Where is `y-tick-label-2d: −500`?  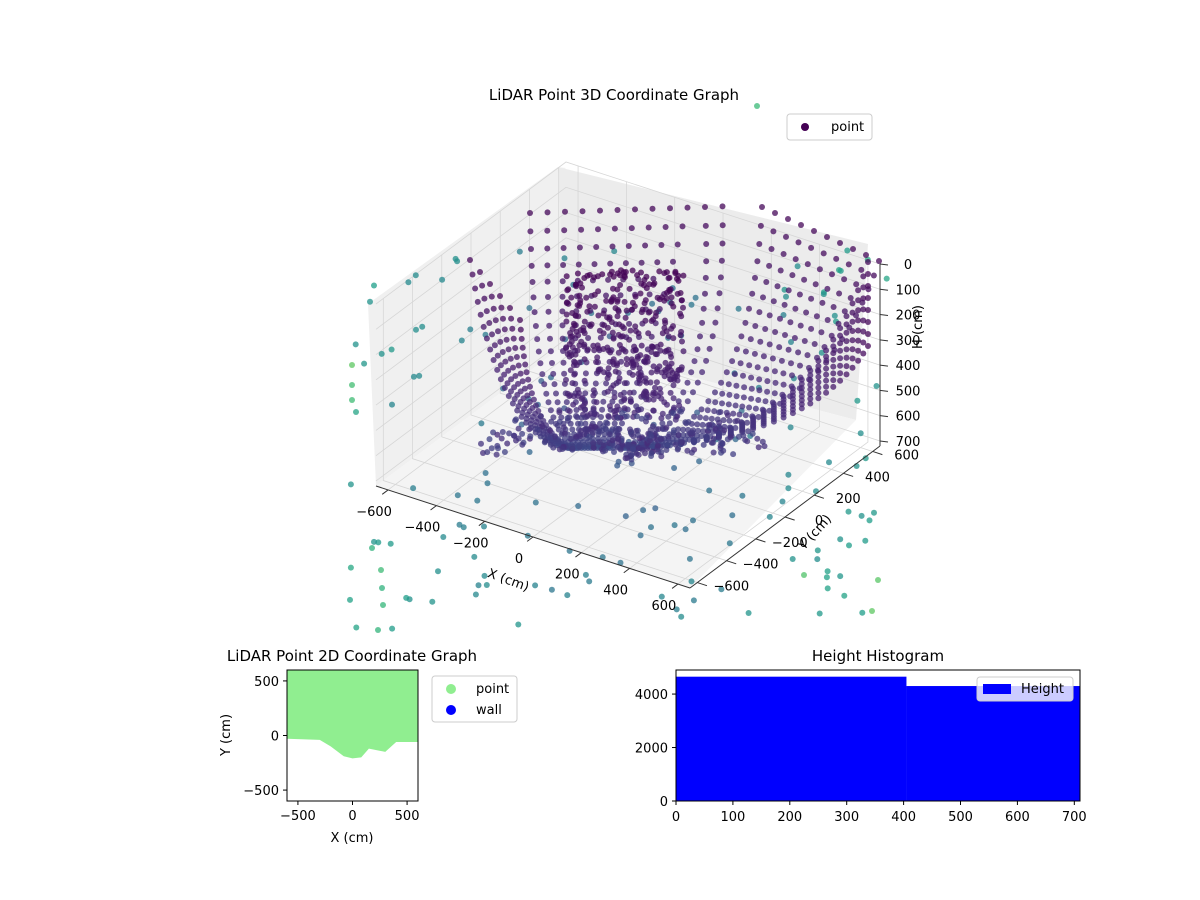 y-tick-label-2d: −500 is located at coordinates (261, 791).